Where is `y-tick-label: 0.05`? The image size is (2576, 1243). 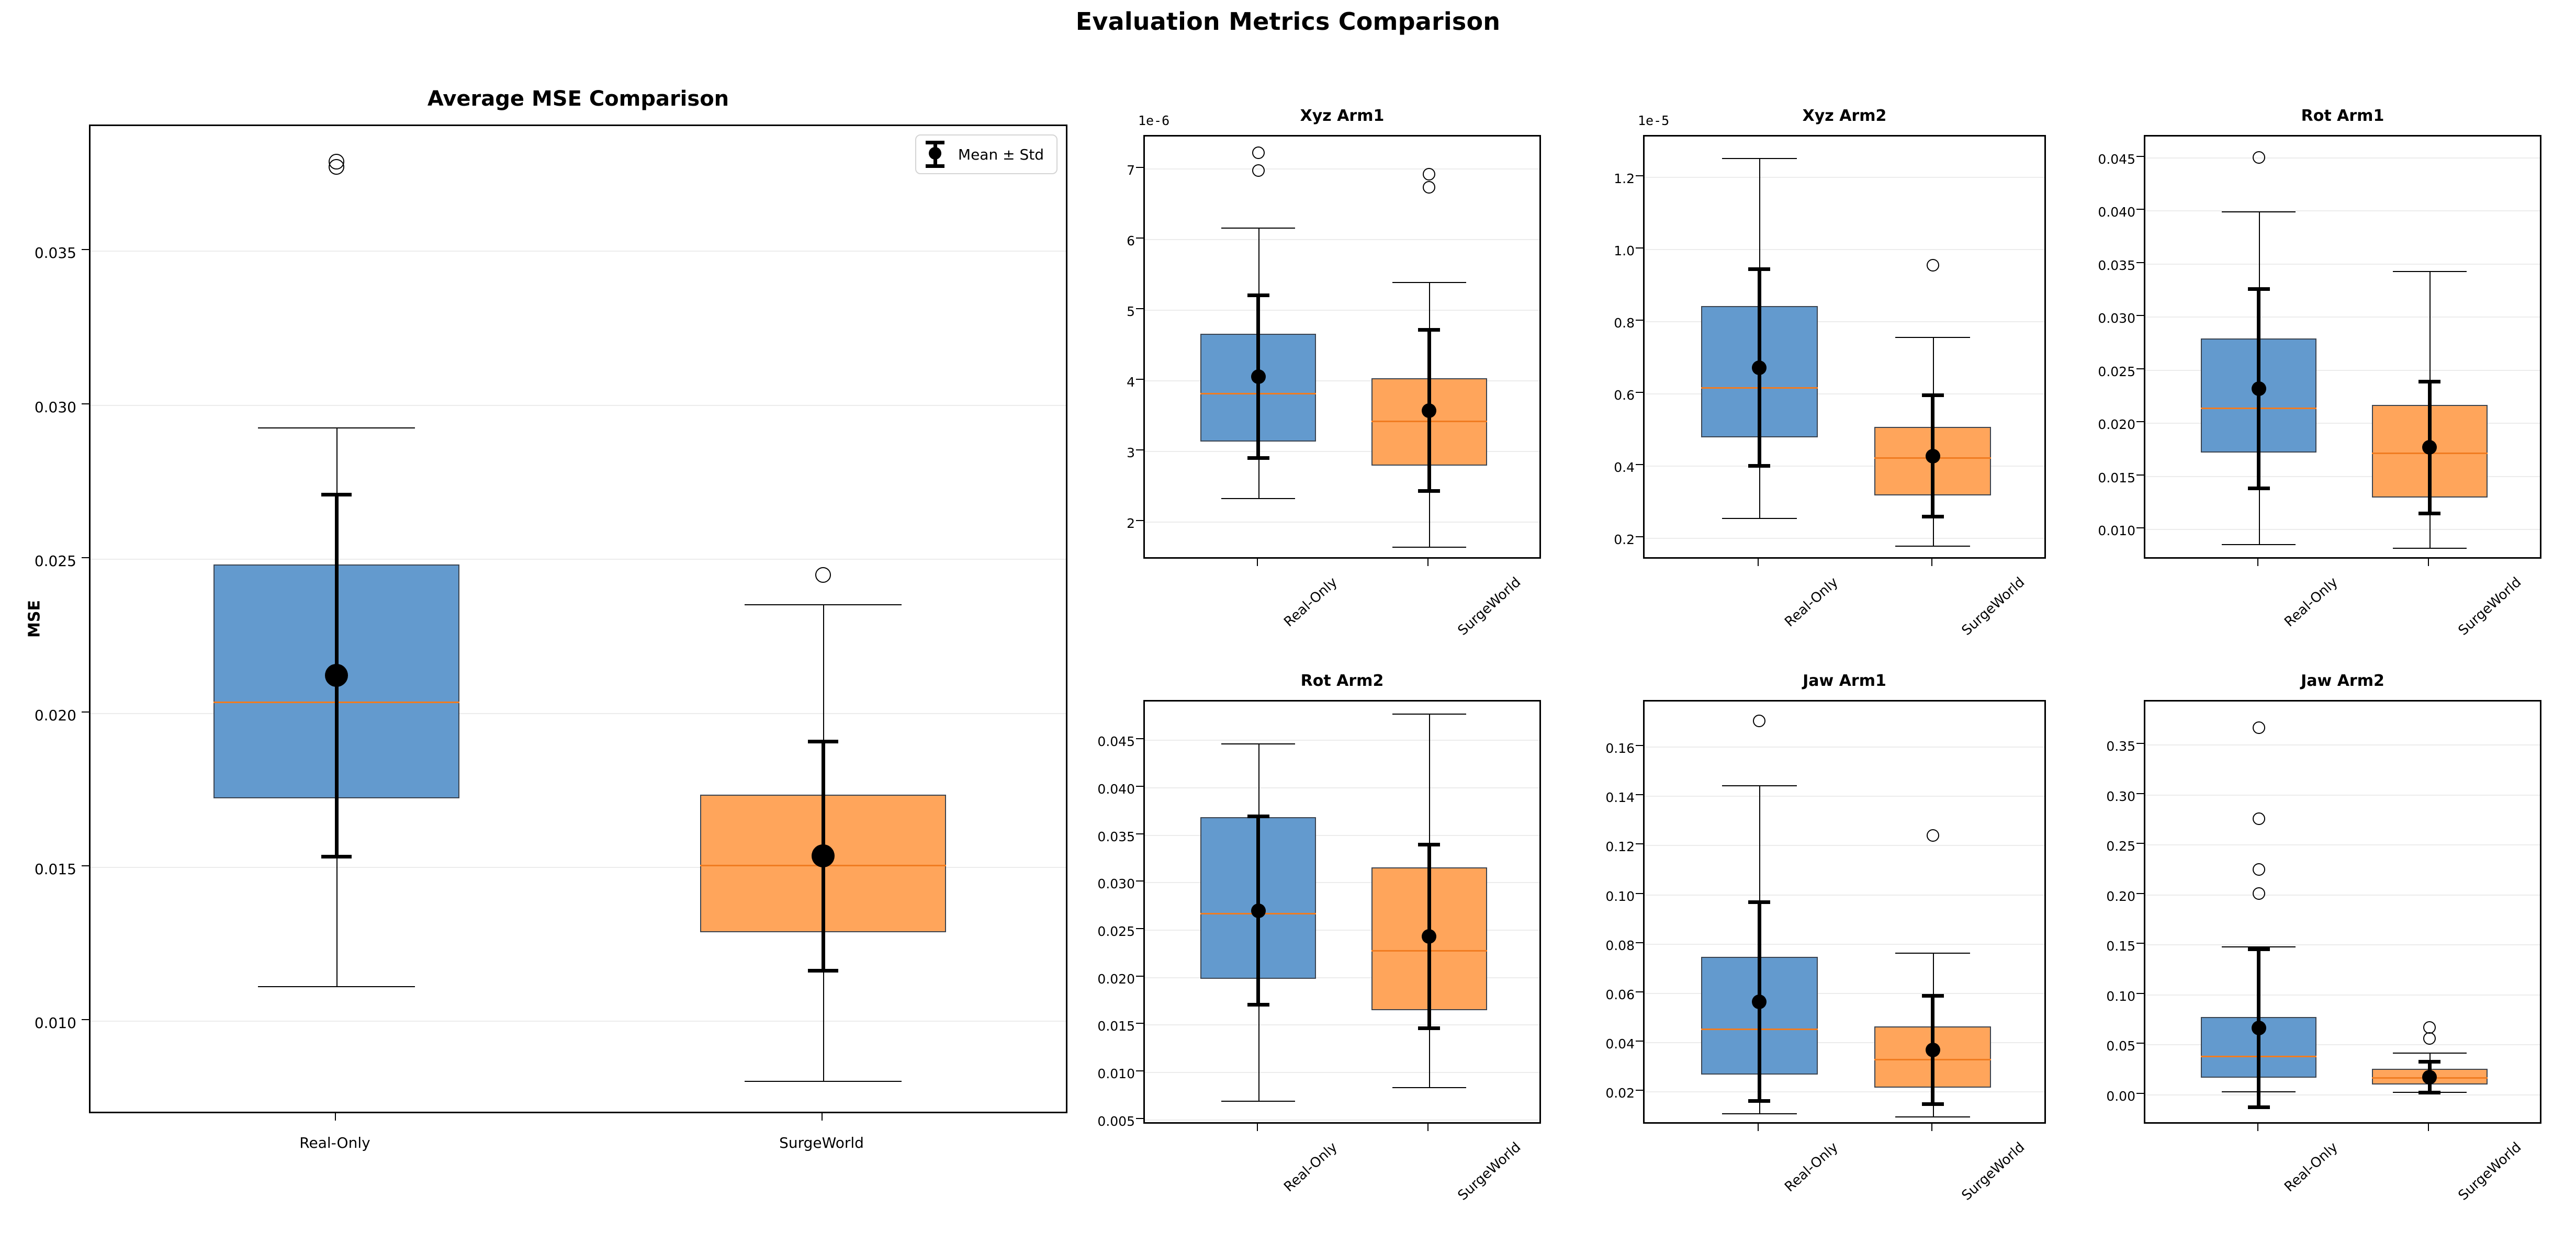
y-tick-label: 0.05 is located at coordinates (2120, 1046).